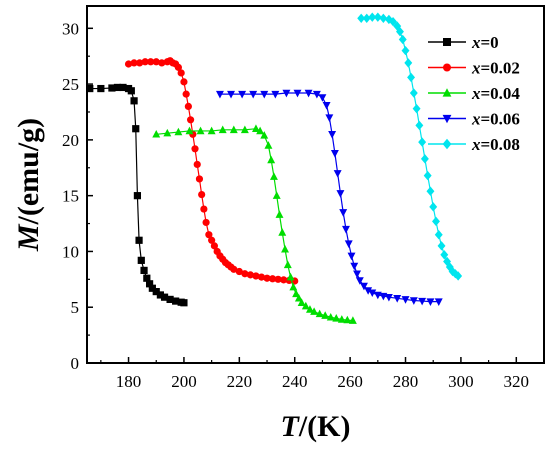  What do you see at coordinates (70, 84) in the screenshot?
I see `y-tick-label: 25` at bounding box center [70, 84].